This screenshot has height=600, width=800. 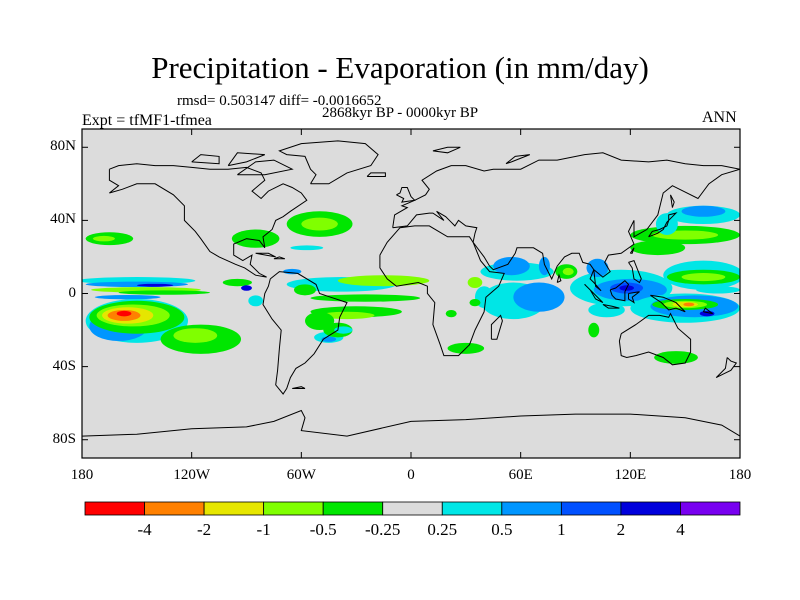 What do you see at coordinates (400, 67) in the screenshot?
I see `map-title: Precipitation - Evaporation (in mm/day)` at bounding box center [400, 67].